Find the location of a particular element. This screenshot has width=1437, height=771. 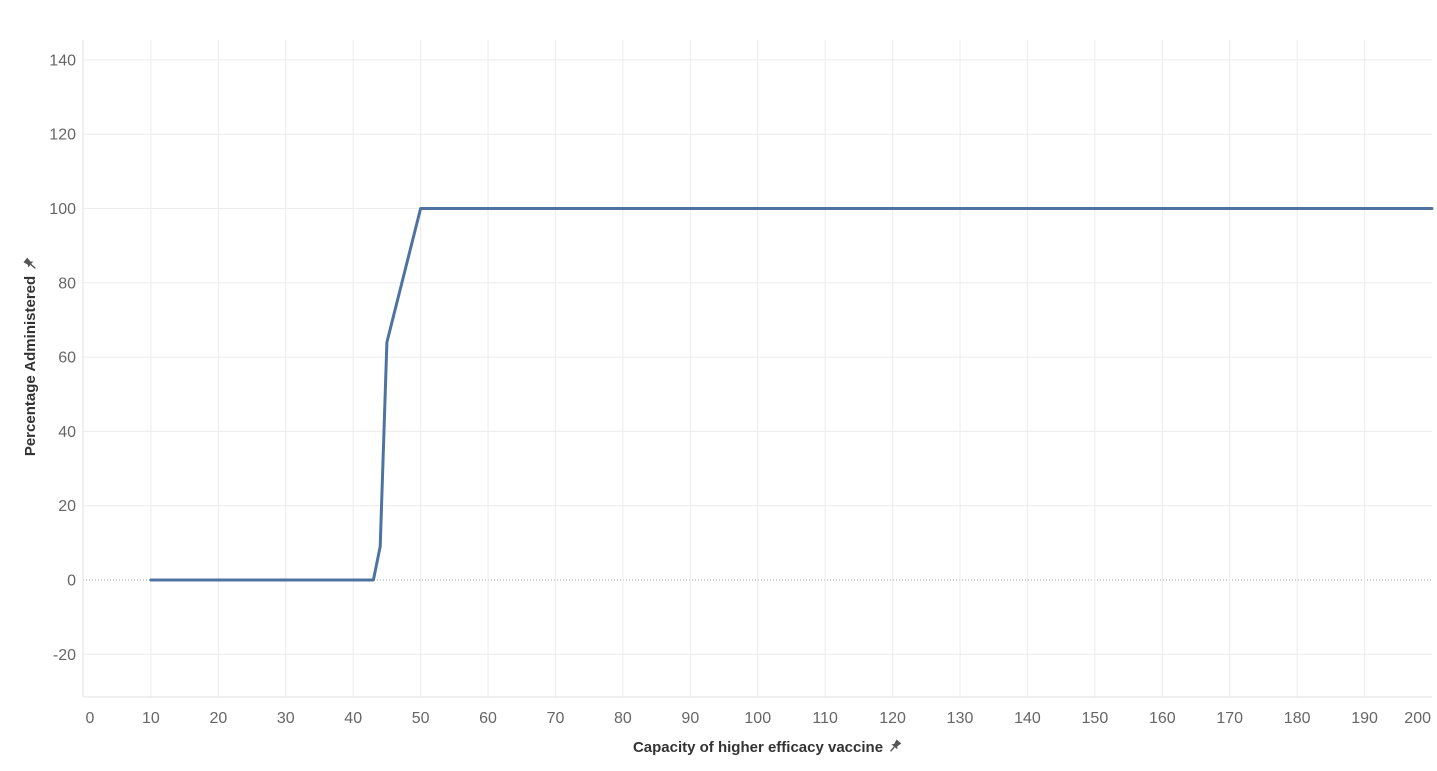

x-tick-label: 10 is located at coordinates (151, 718).